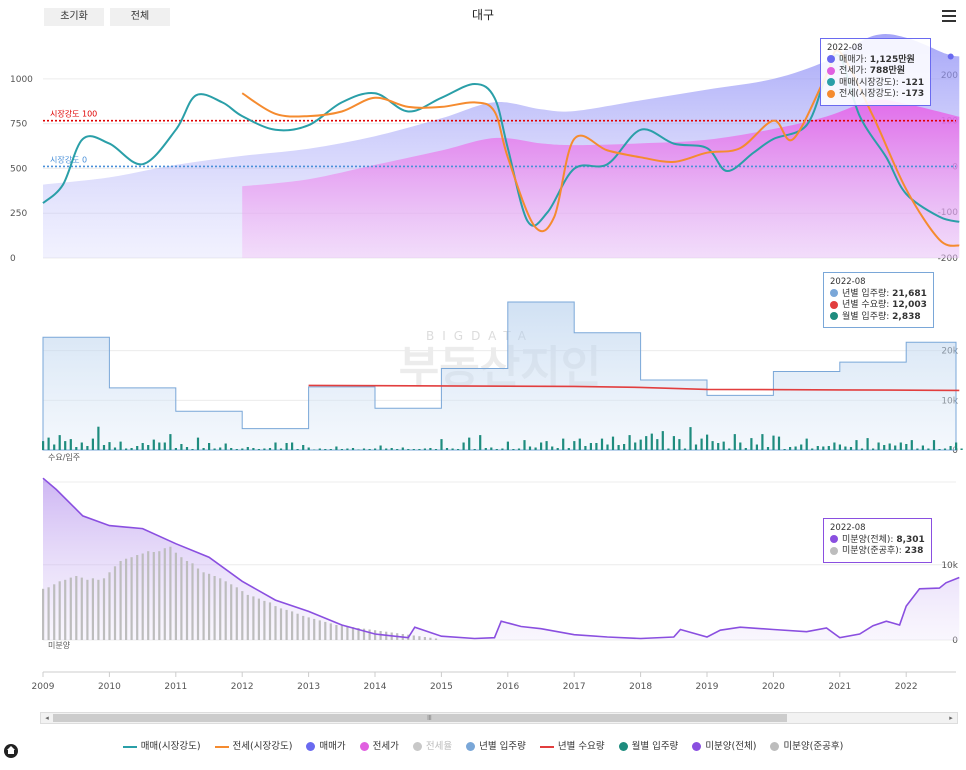  Describe the element at coordinates (949, 566) in the screenshot. I see `unsold-y-tick-label: 10k` at that location.